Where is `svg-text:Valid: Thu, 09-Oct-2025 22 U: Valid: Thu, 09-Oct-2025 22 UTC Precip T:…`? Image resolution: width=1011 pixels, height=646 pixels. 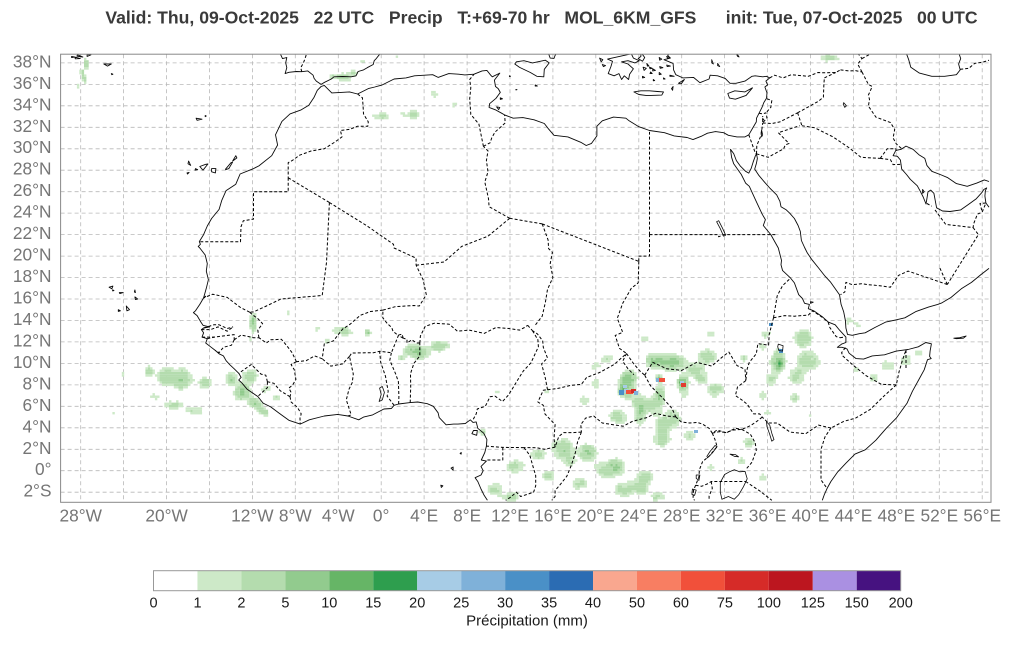
svg-text:Valid: Thu, 09-Oct-2025 22 U: Valid: Thu, 09-Oct-2025 22 UTC Precip T:… is located at coordinates (541, 17).